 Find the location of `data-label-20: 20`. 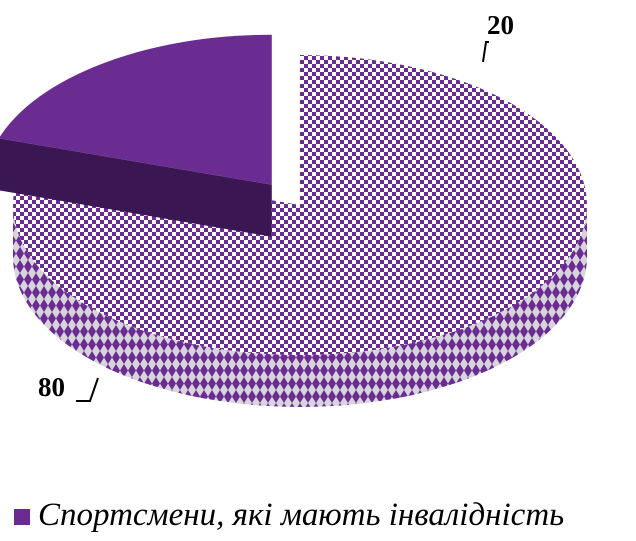

data-label-20: 20 is located at coordinates (500, 25).